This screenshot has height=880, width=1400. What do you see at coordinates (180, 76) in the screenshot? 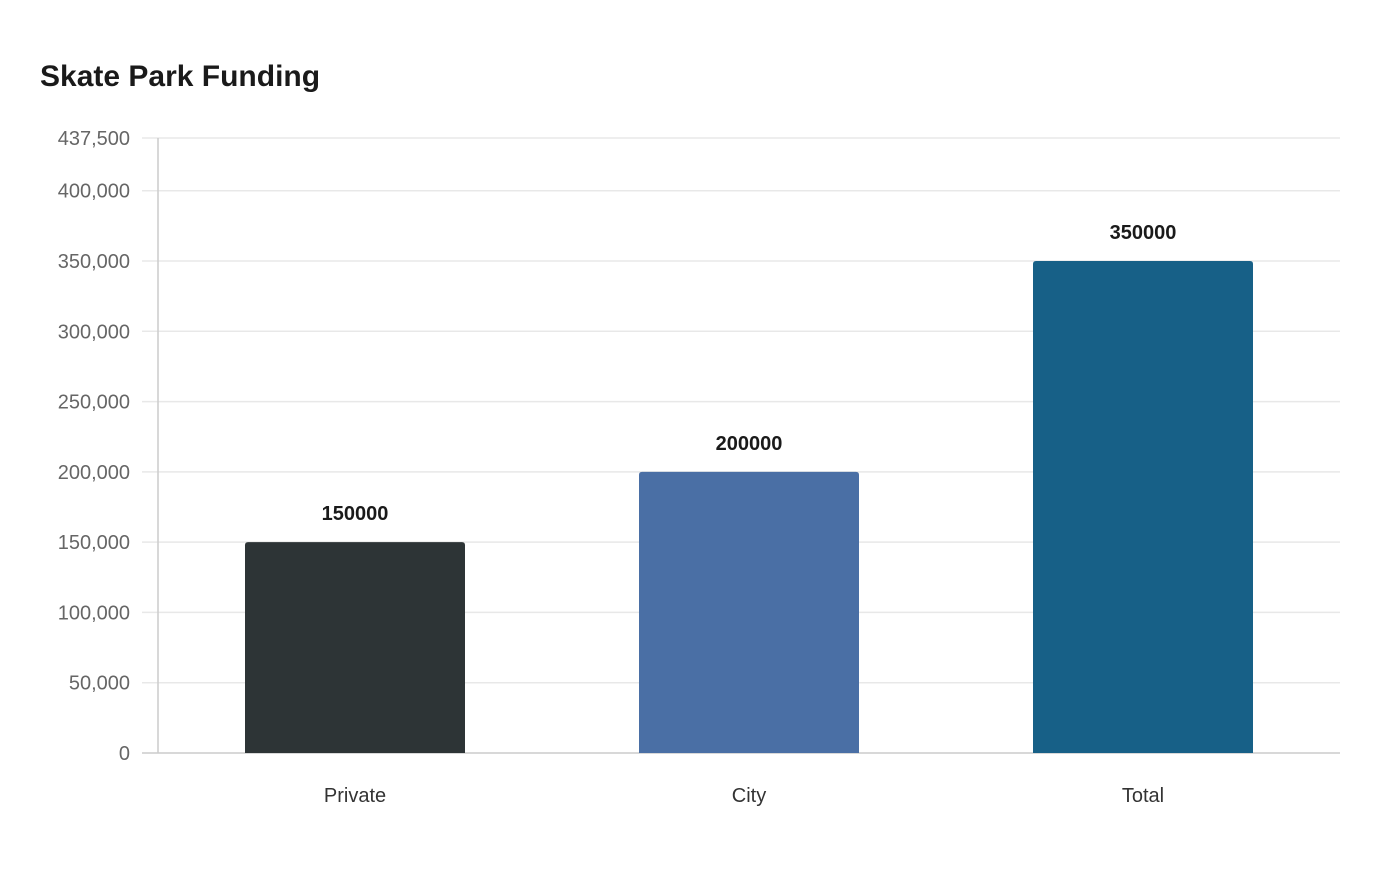
I see `chart-title: Skate Park Funding` at bounding box center [180, 76].